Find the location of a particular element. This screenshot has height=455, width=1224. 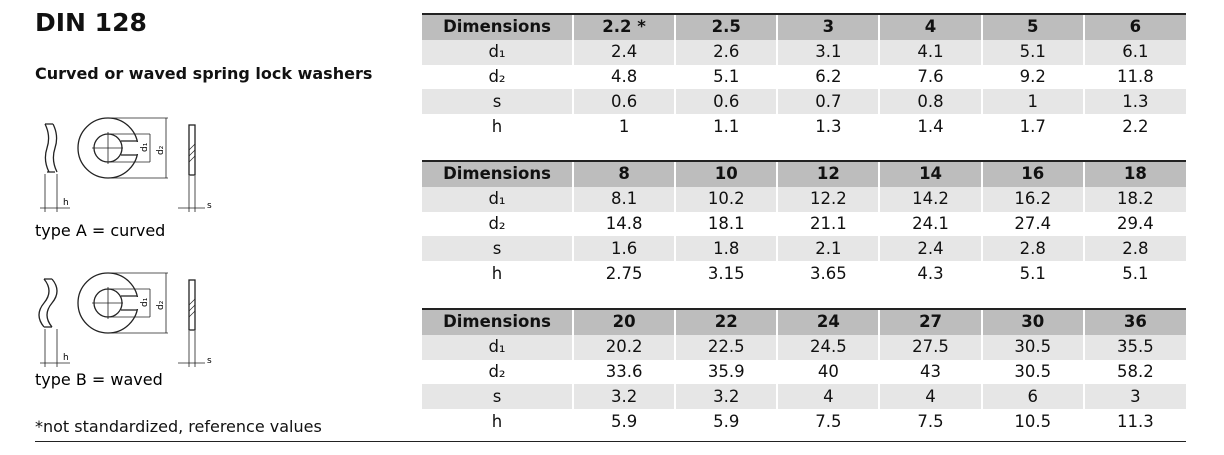

row: d₁ 8.1 10.2 12.2 14.2 16.2 18.2 is located at coordinates (804, 199).